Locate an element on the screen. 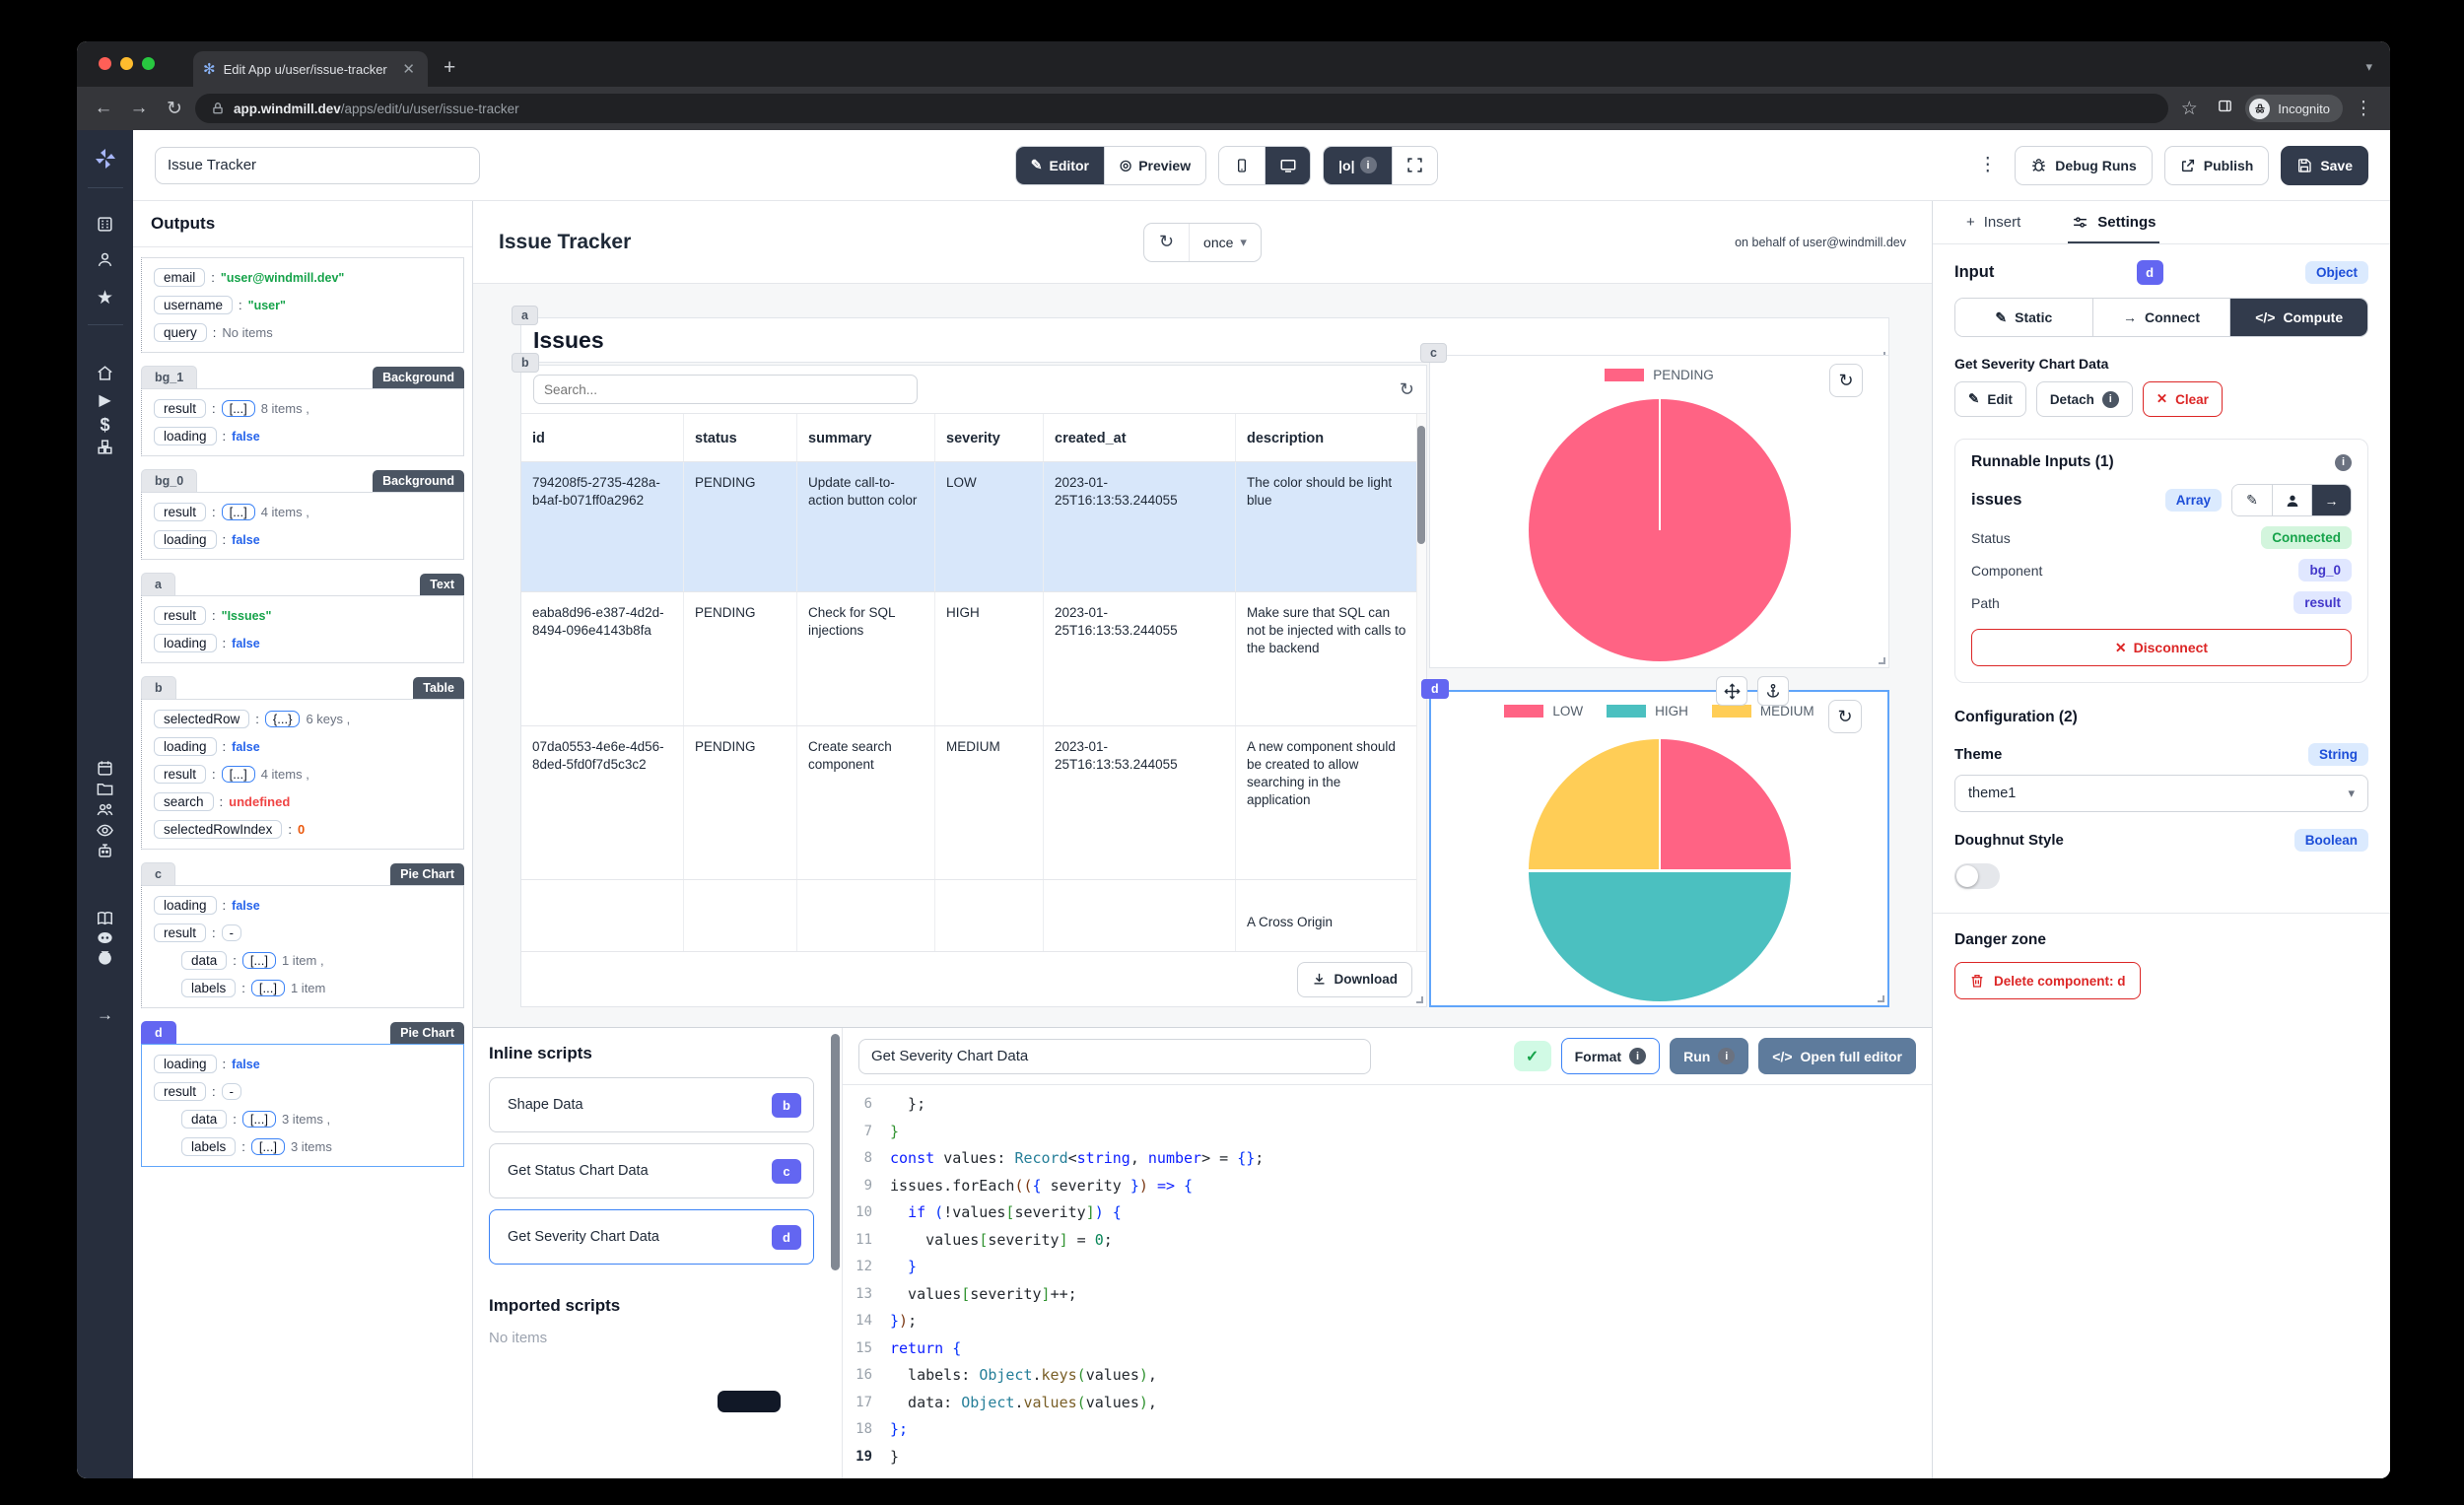 The height and width of the screenshot is (1505, 2464). output-key: username is located at coordinates (194, 305).